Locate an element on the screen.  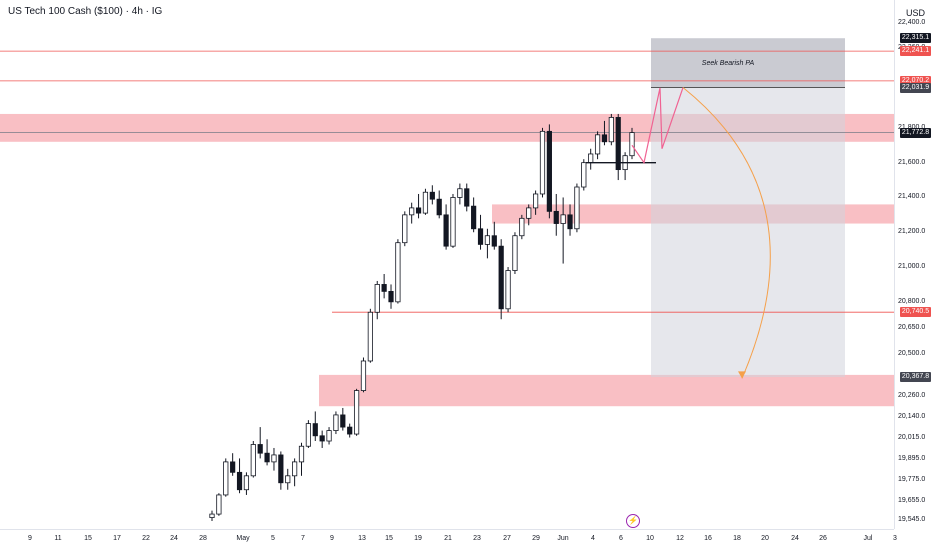
price-axis-label: 20,800.0 is located at coordinates (912, 301).